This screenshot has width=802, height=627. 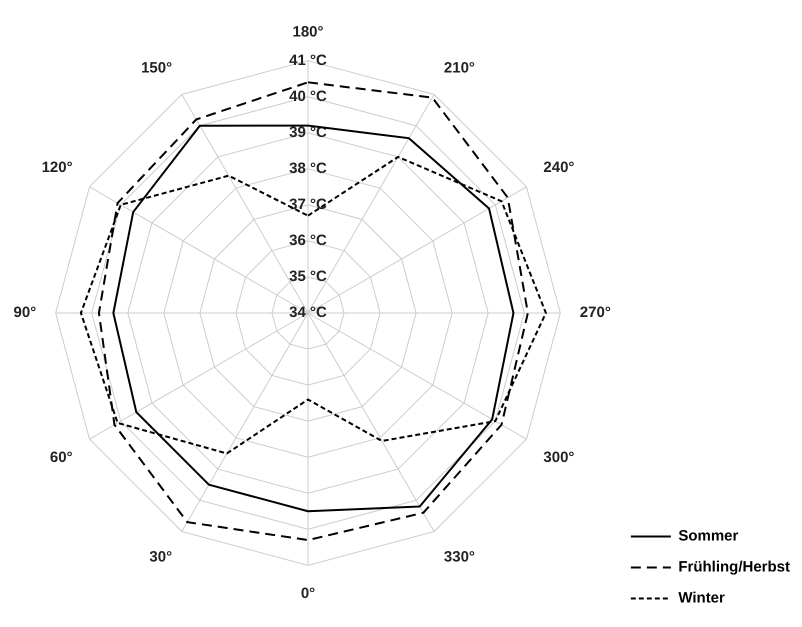 I want to click on y-tick-label: 34 °C, so click(x=308, y=313).